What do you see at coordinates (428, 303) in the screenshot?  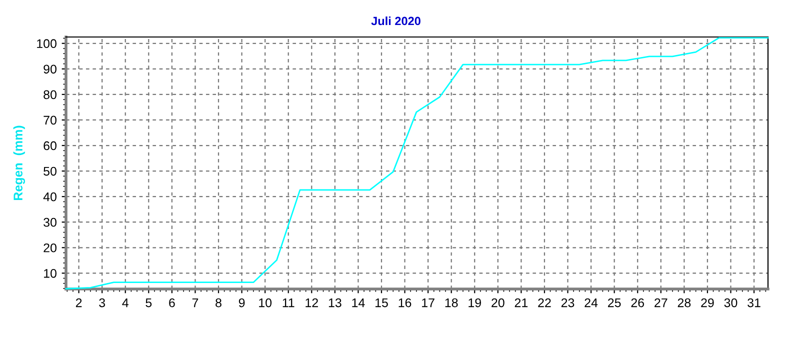 I see `x-tick-label: 17` at bounding box center [428, 303].